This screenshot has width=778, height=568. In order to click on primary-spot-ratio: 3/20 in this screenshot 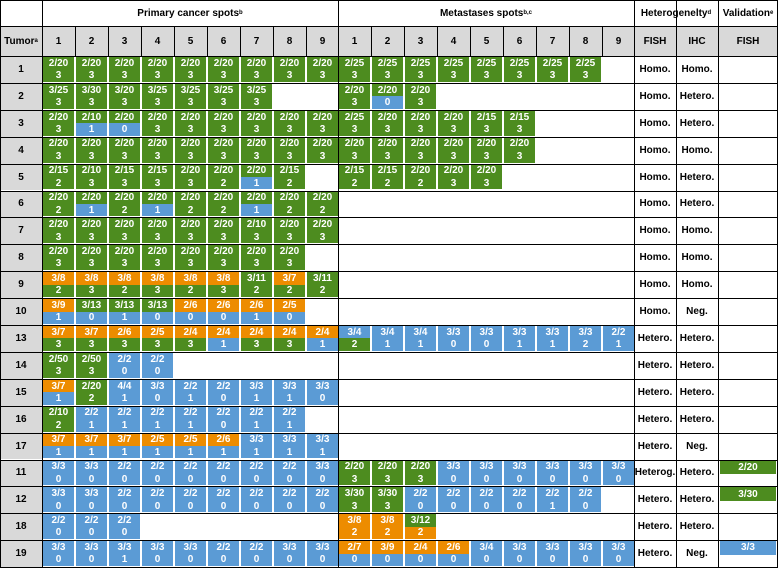, I will do `click(124, 90)`.